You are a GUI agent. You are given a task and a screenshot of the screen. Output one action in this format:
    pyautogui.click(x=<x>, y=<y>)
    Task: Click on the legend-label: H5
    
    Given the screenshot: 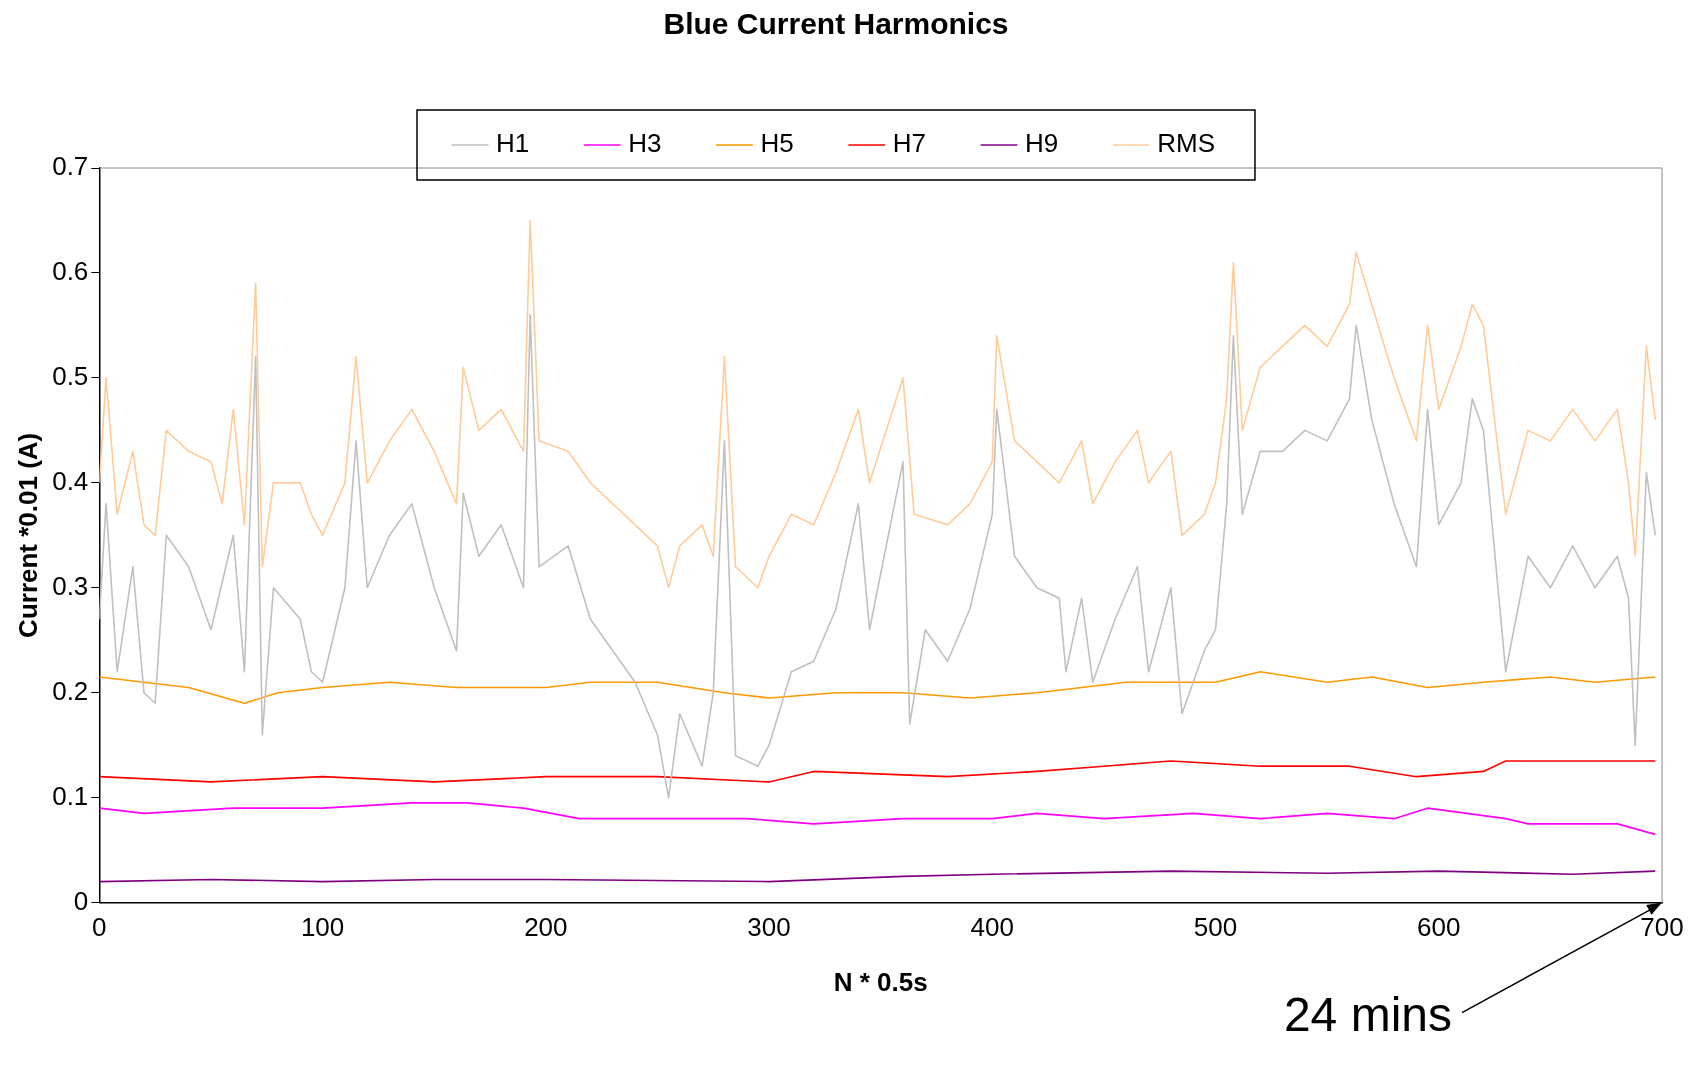 What is the action you would take?
    pyautogui.click(x=777, y=143)
    